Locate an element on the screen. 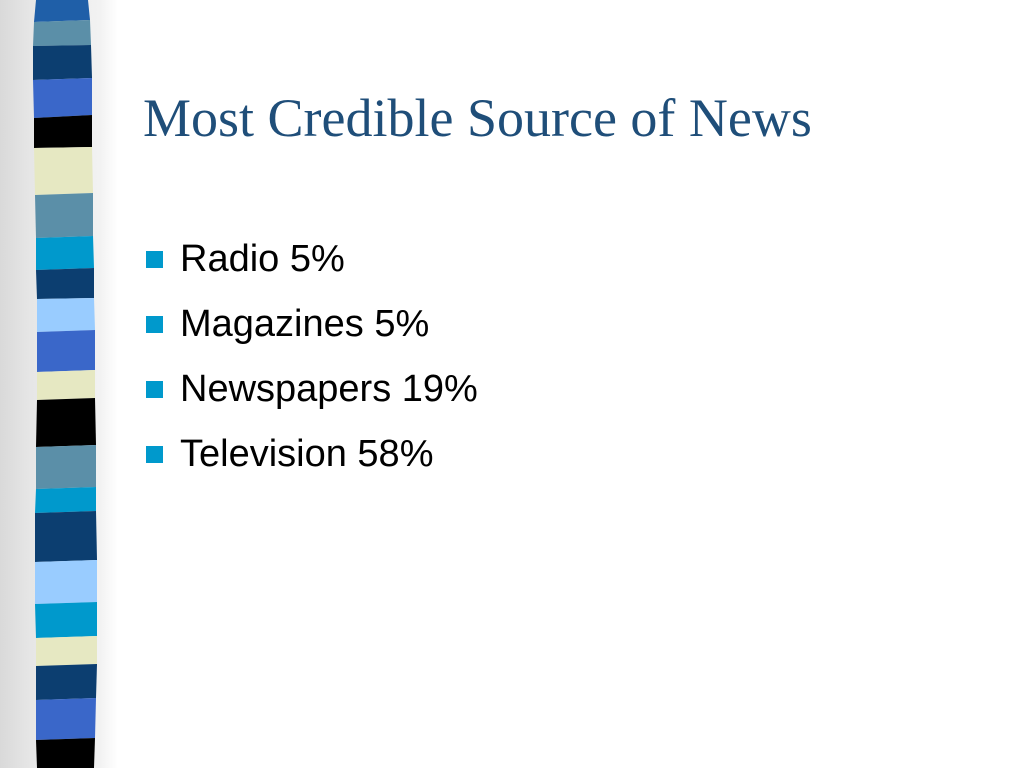 The image size is (1024, 768). bullet-item-television: Television 58% is located at coordinates (312, 454).